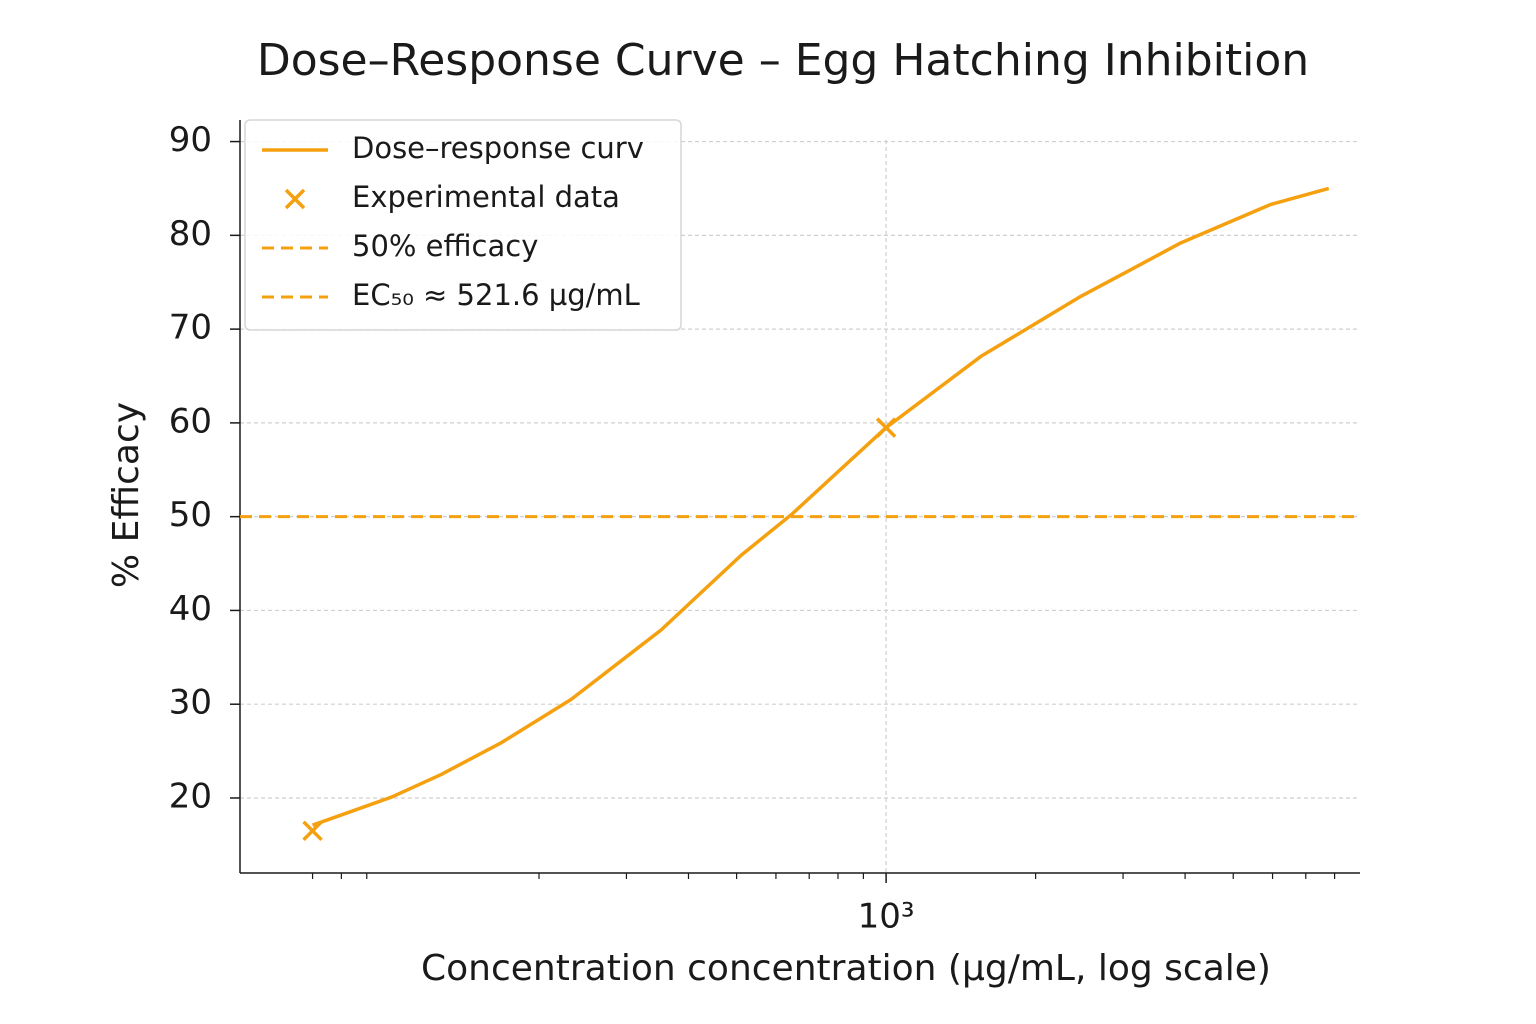 The height and width of the screenshot is (1024, 1536). I want to click on legend-swatch, so click(295, 199).